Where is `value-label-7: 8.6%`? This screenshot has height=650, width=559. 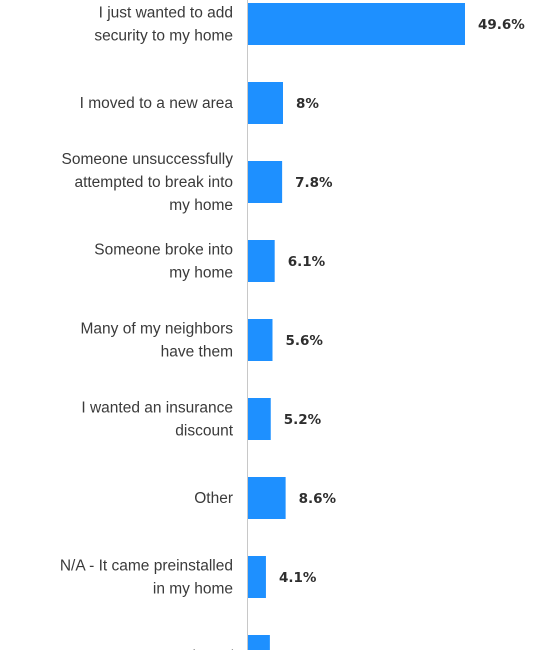 value-label-7: 8.6% is located at coordinates (318, 499).